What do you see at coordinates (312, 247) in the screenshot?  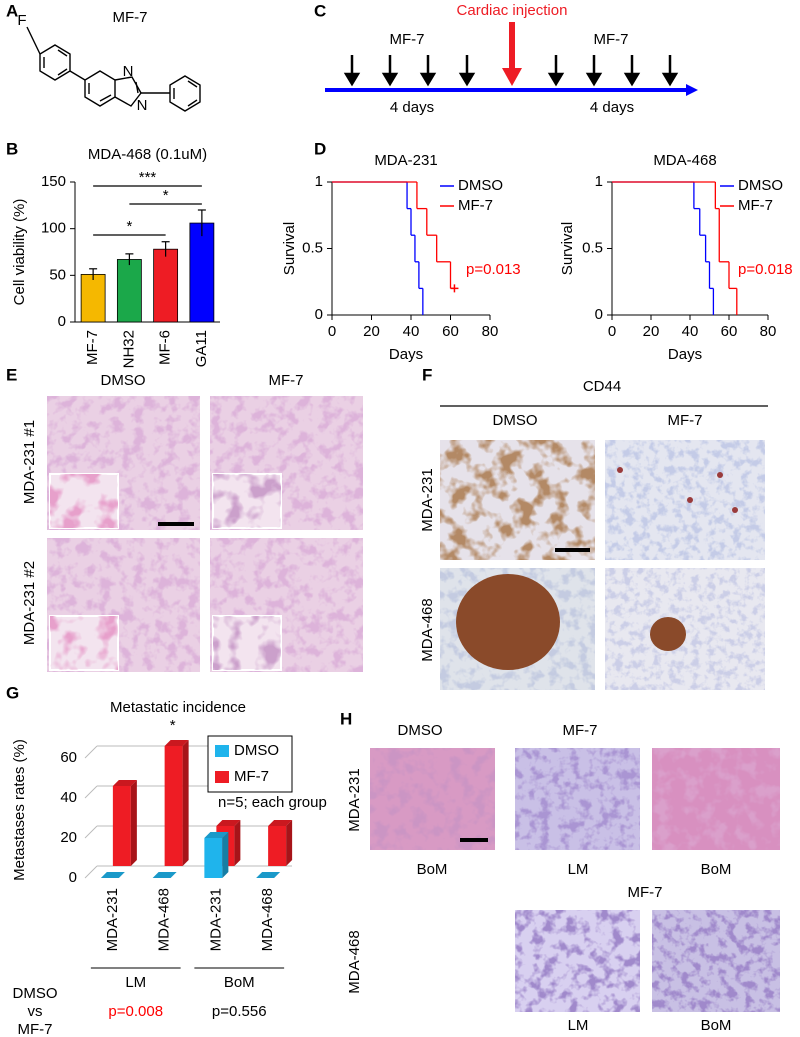 I see `y-tick-label: 0.5` at bounding box center [312, 247].